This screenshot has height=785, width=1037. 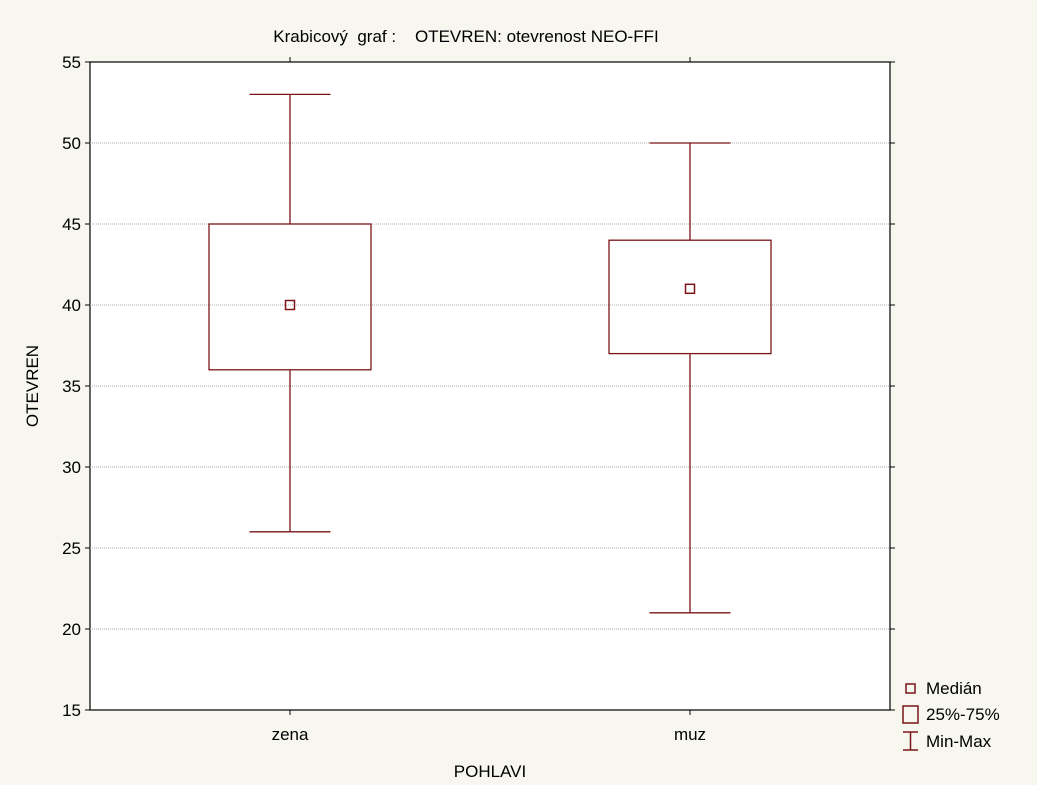 I want to click on legend-box-label: 25%-75%, so click(x=963, y=714).